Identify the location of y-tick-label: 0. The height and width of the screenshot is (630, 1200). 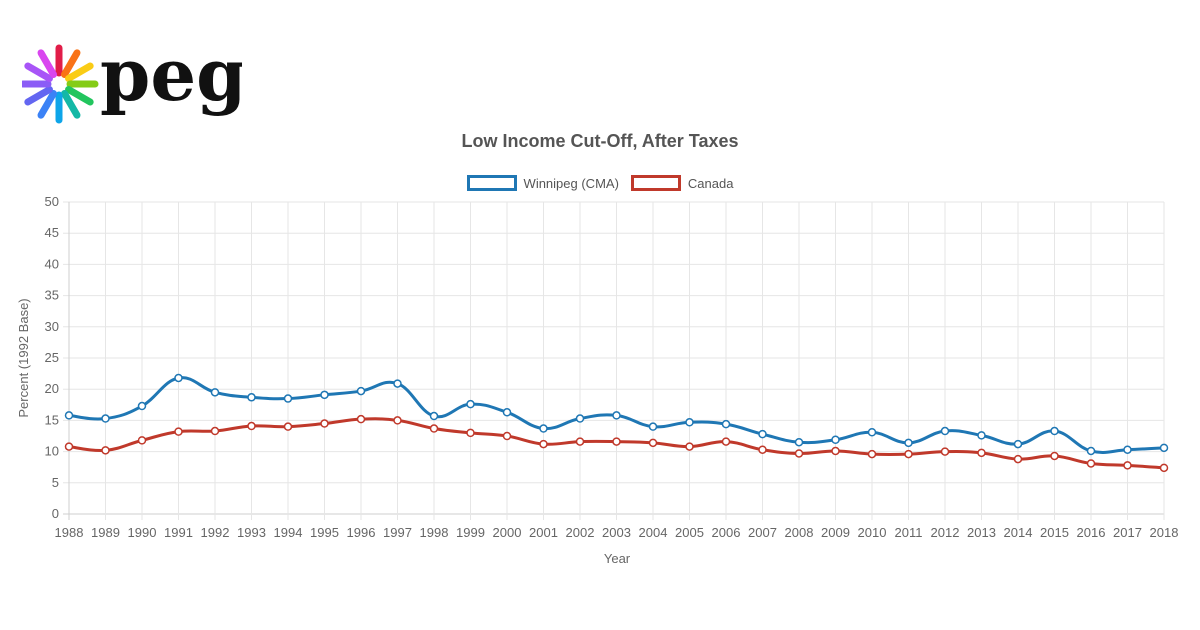
(55, 513).